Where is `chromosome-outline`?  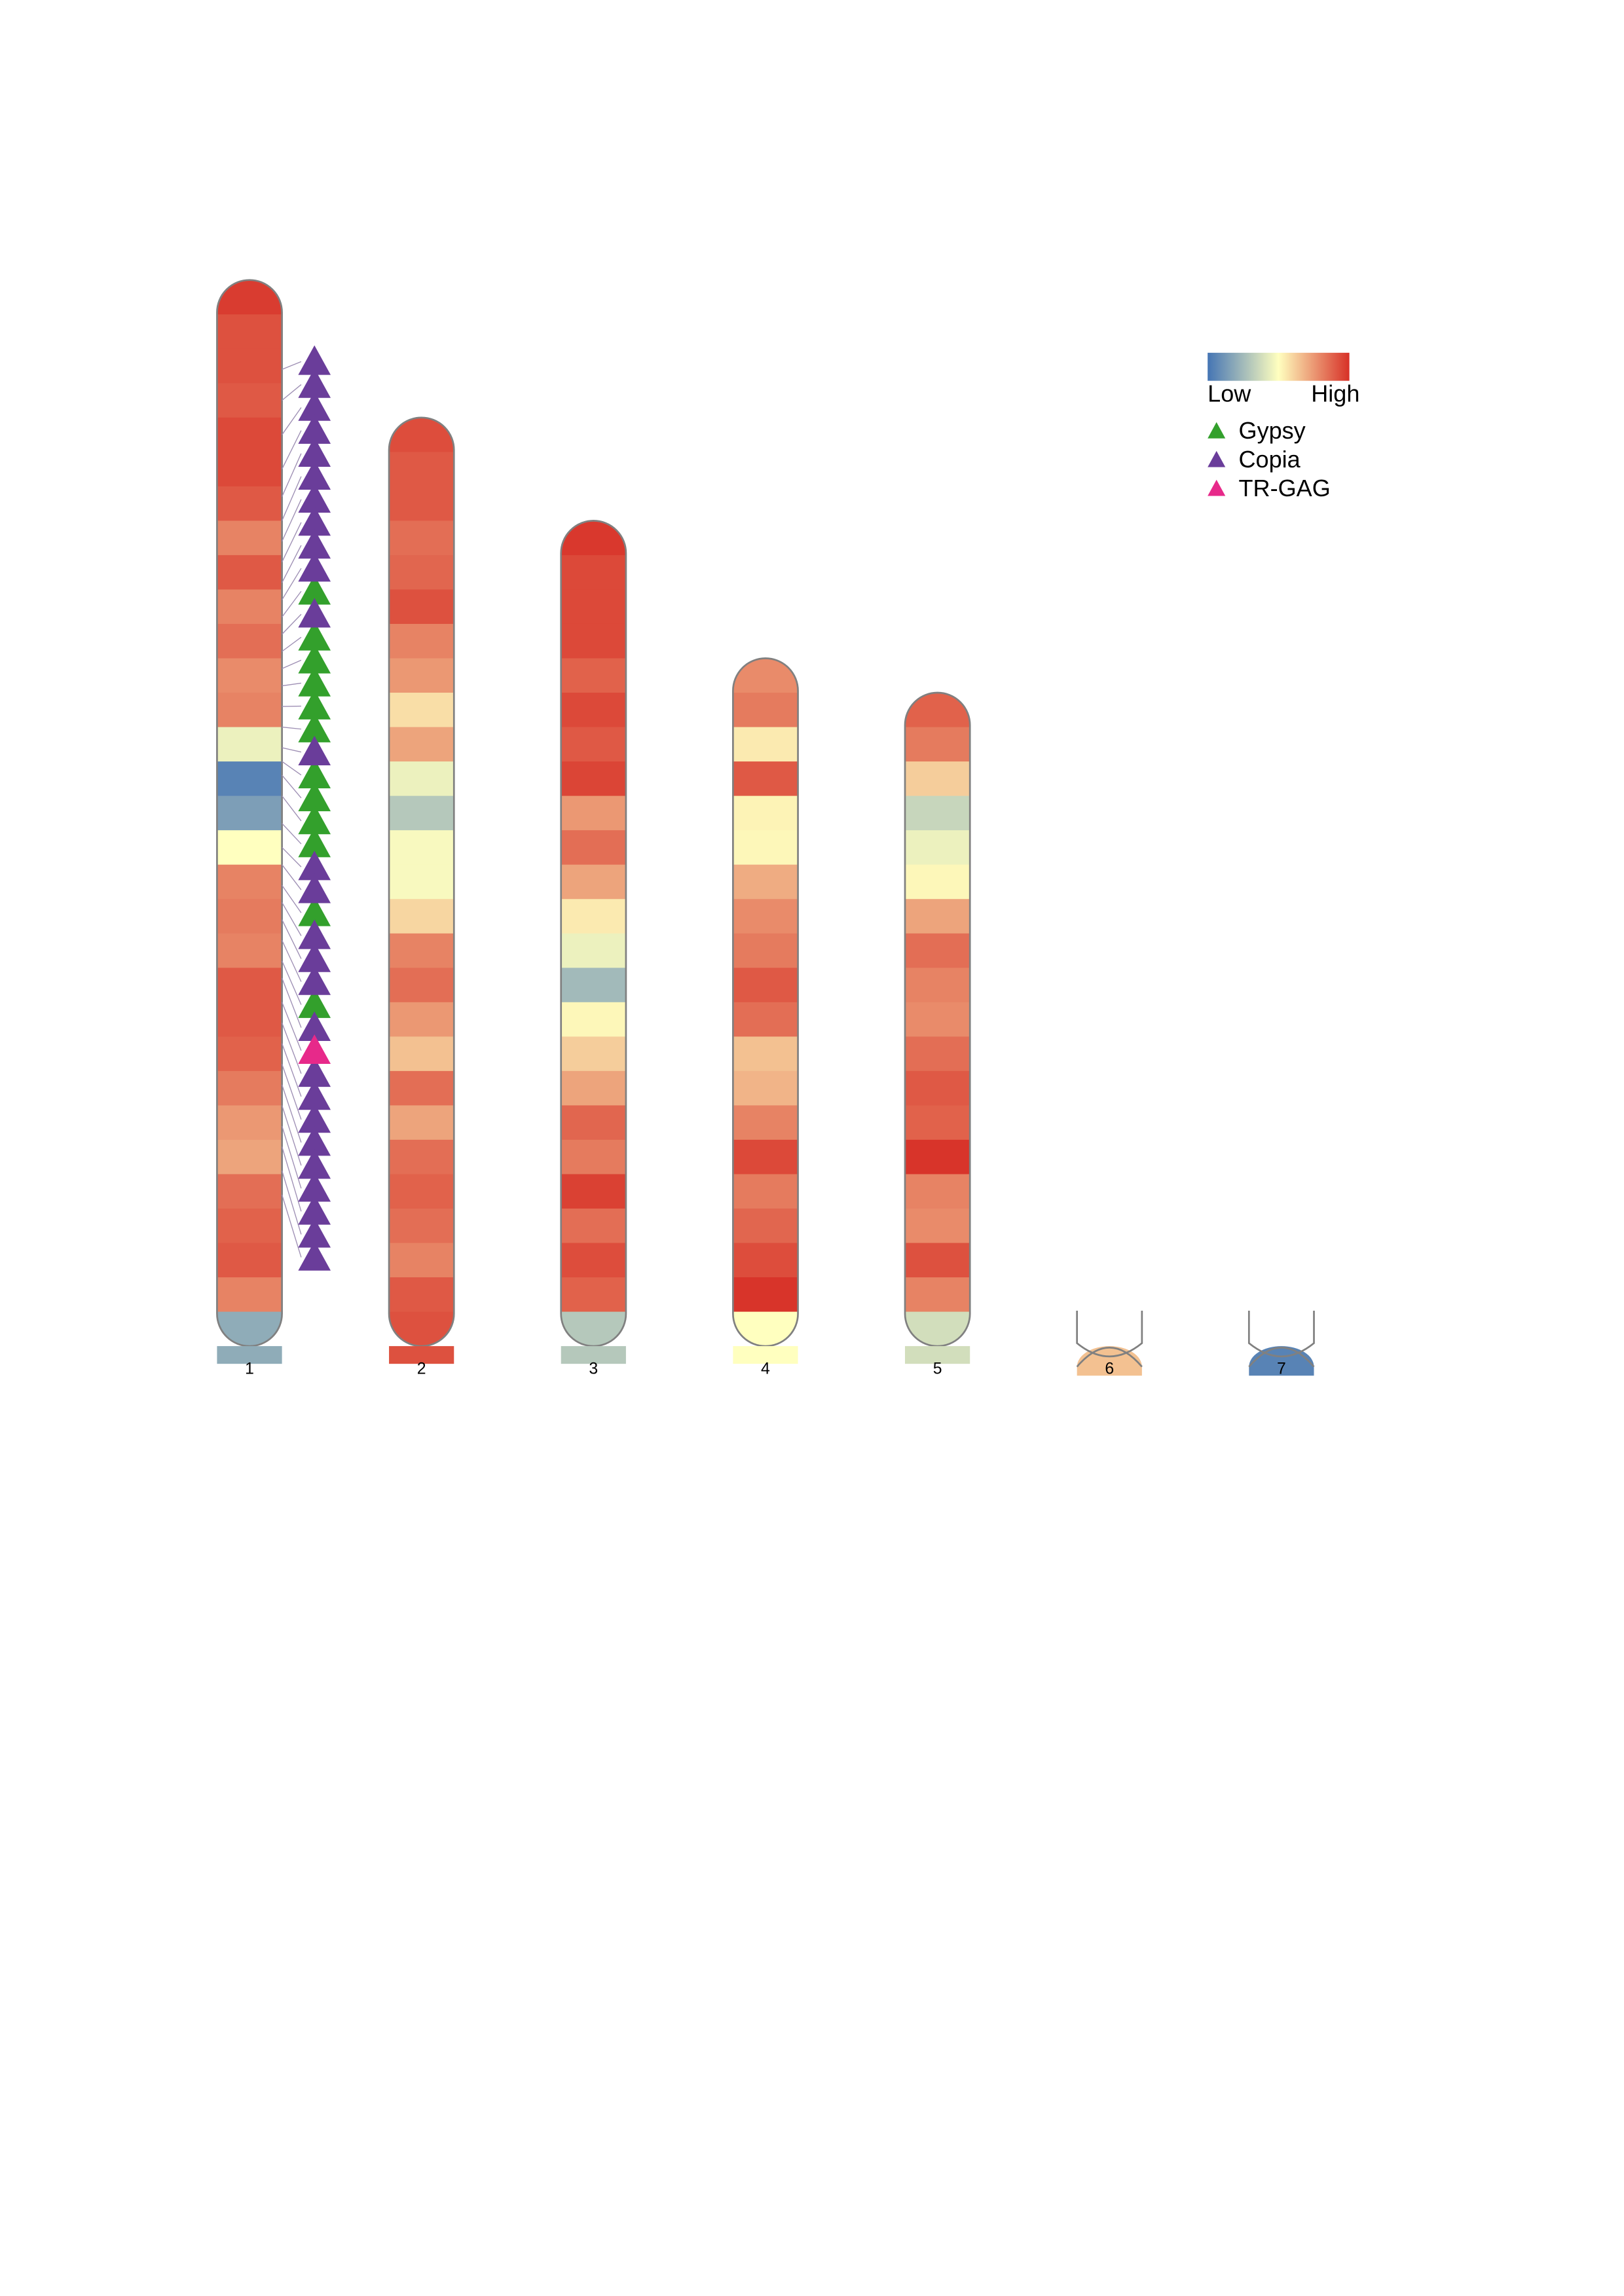
chromosome-outline is located at coordinates (1281, 1339).